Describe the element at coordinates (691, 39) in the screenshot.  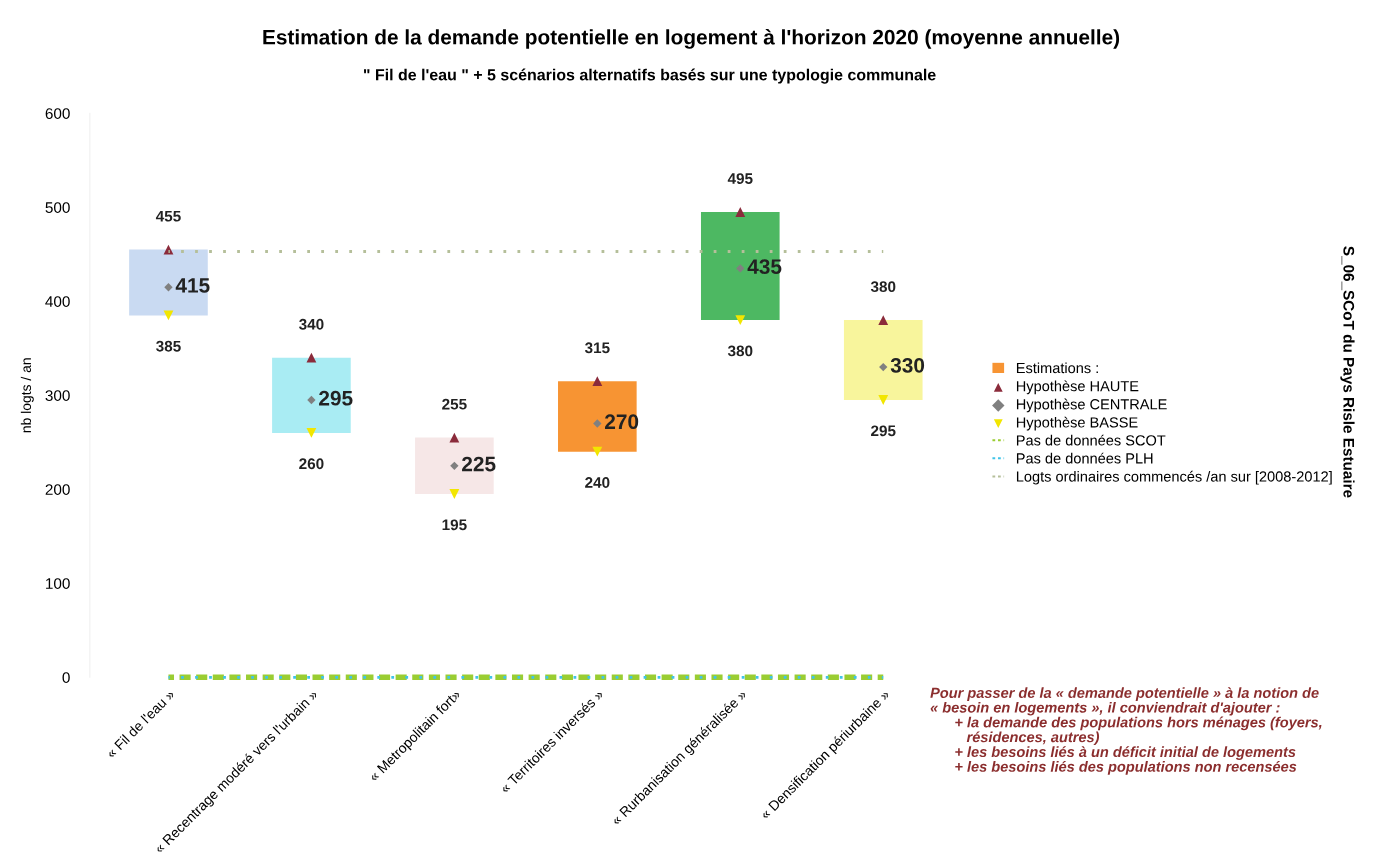
I see `chart-title: Estimation de la demande potentielle en logement à l'horizon 2020 (moyenne annuelle)` at that location.